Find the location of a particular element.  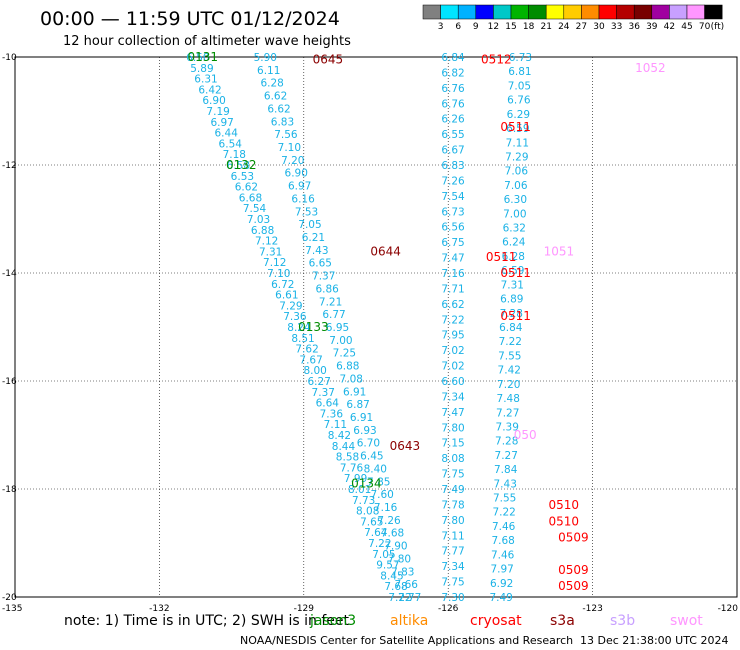

scale-label: 27 is located at coordinates (581, 27).